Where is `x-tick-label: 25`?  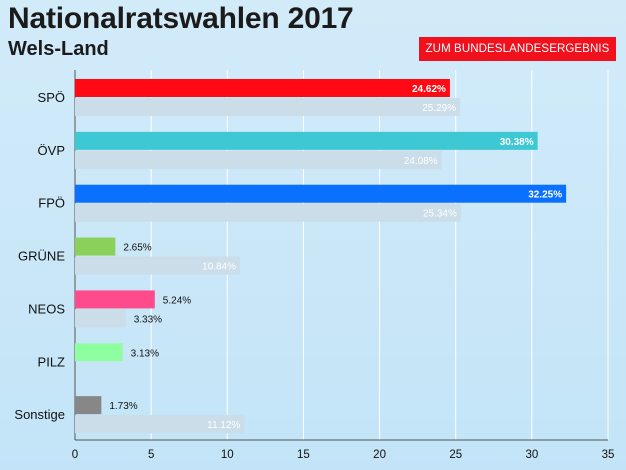 x-tick-label: 25 is located at coordinates (455, 455).